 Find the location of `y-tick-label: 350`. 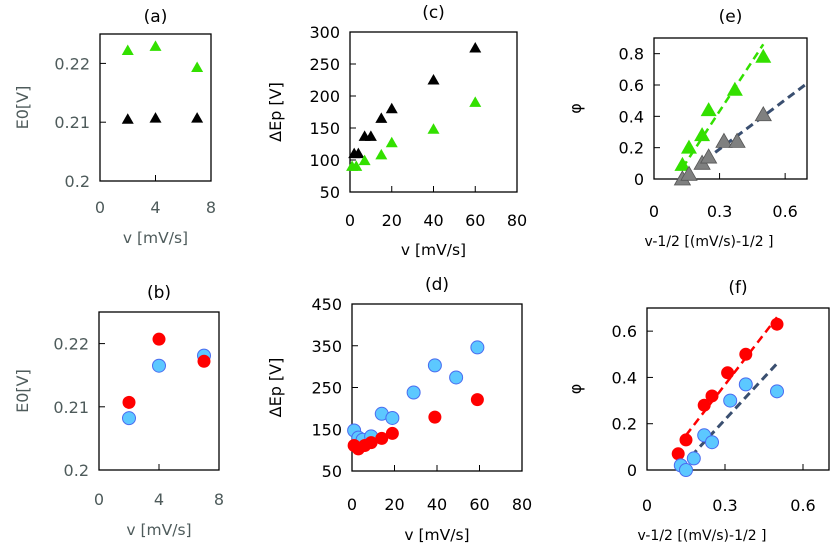

y-tick-label: 350 is located at coordinates (326, 346).